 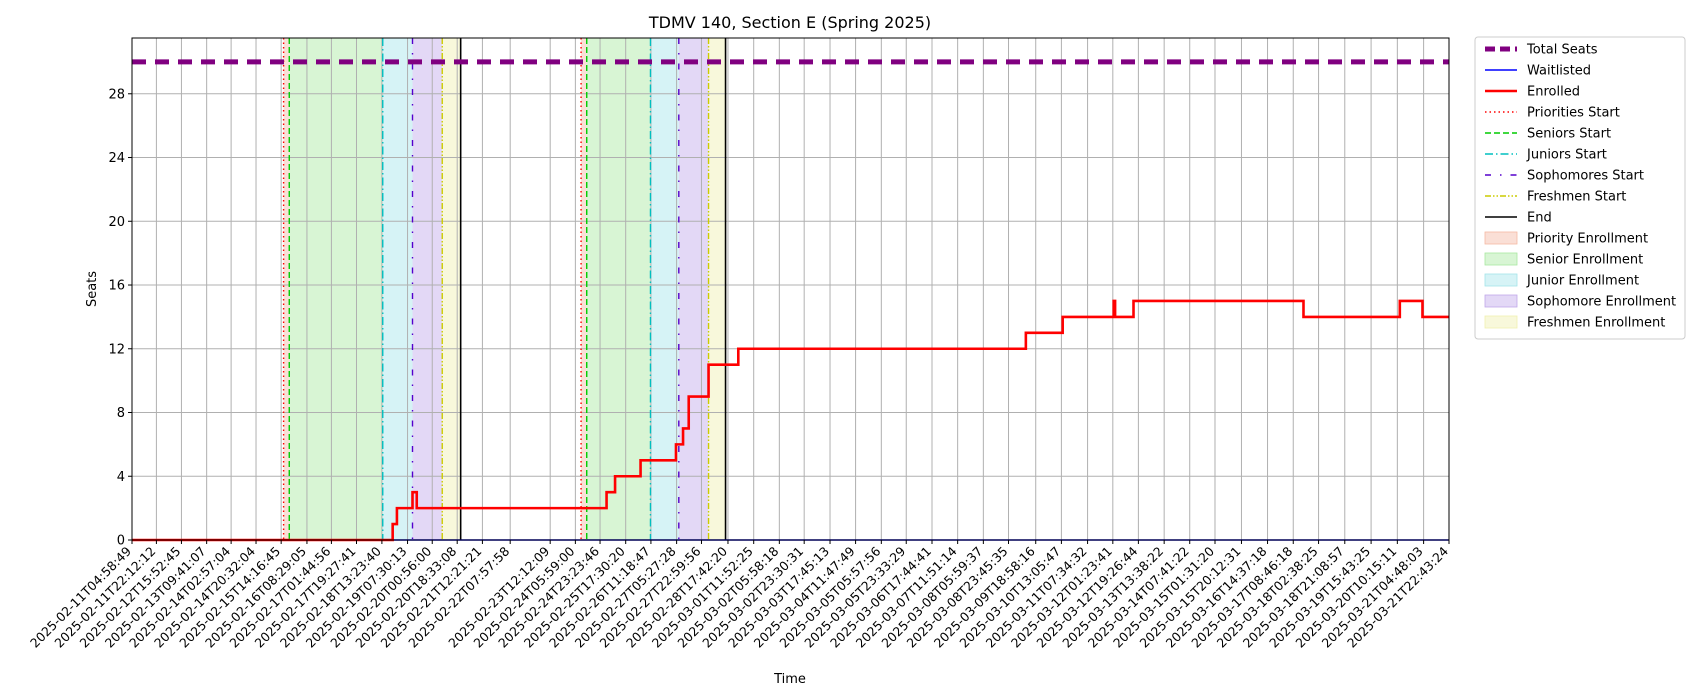 I want to click on y-tick-label: 8, so click(x=121, y=413).